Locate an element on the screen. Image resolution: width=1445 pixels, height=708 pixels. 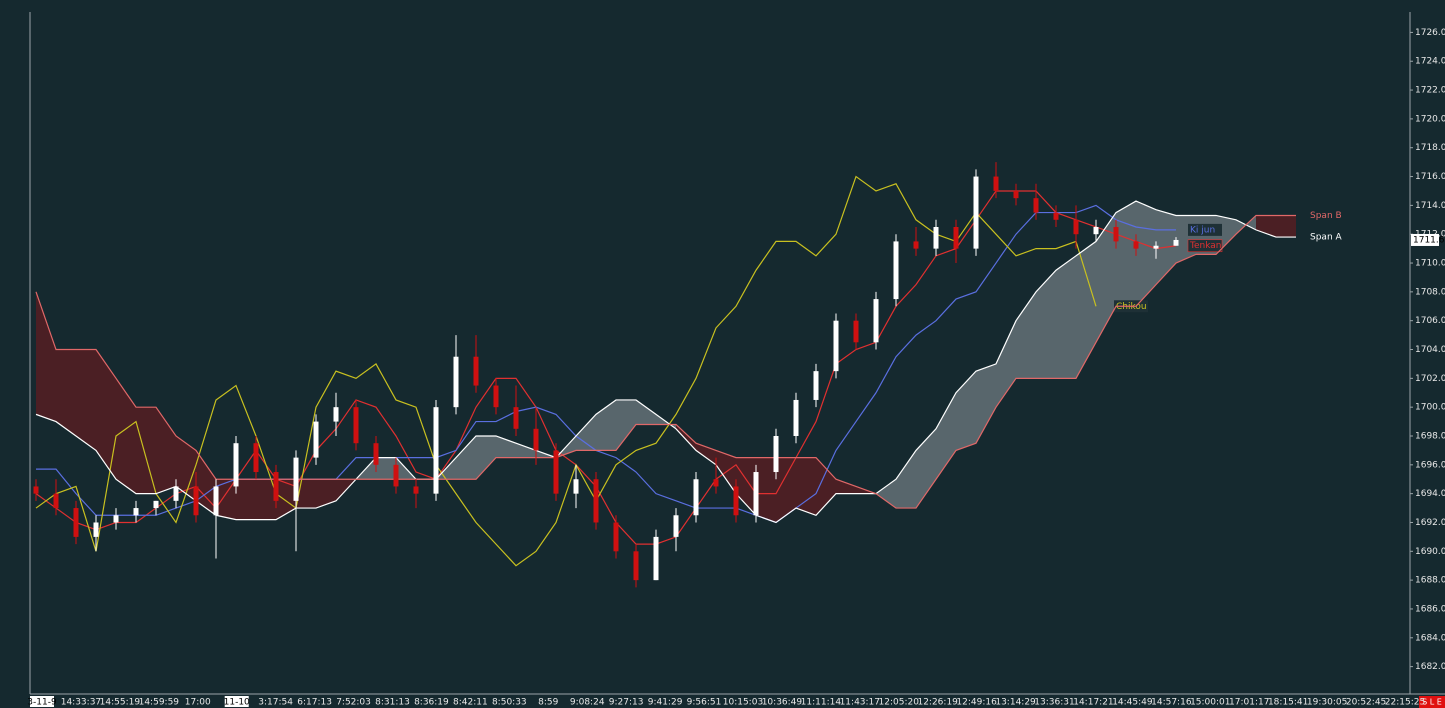
y-tick-label: 1710.0 is located at coordinates (1430, 264).